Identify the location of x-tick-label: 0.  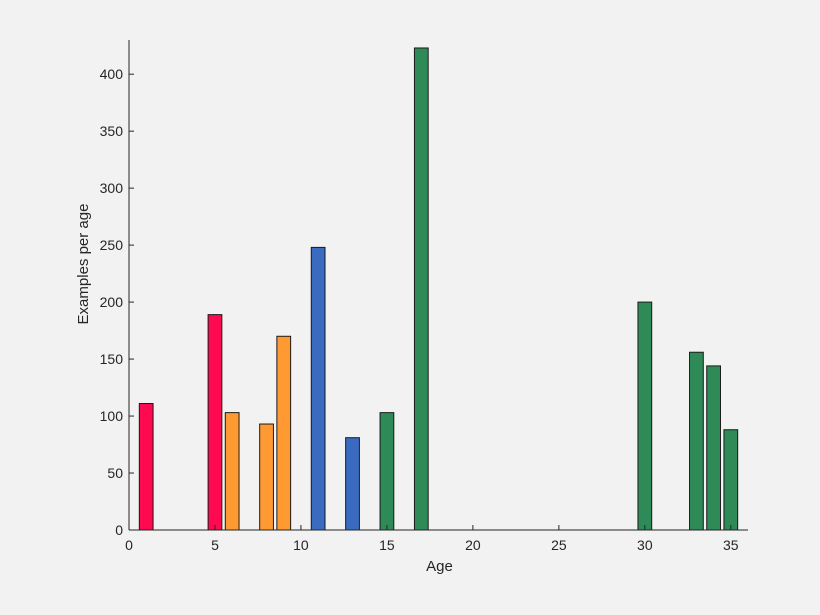
(129, 545).